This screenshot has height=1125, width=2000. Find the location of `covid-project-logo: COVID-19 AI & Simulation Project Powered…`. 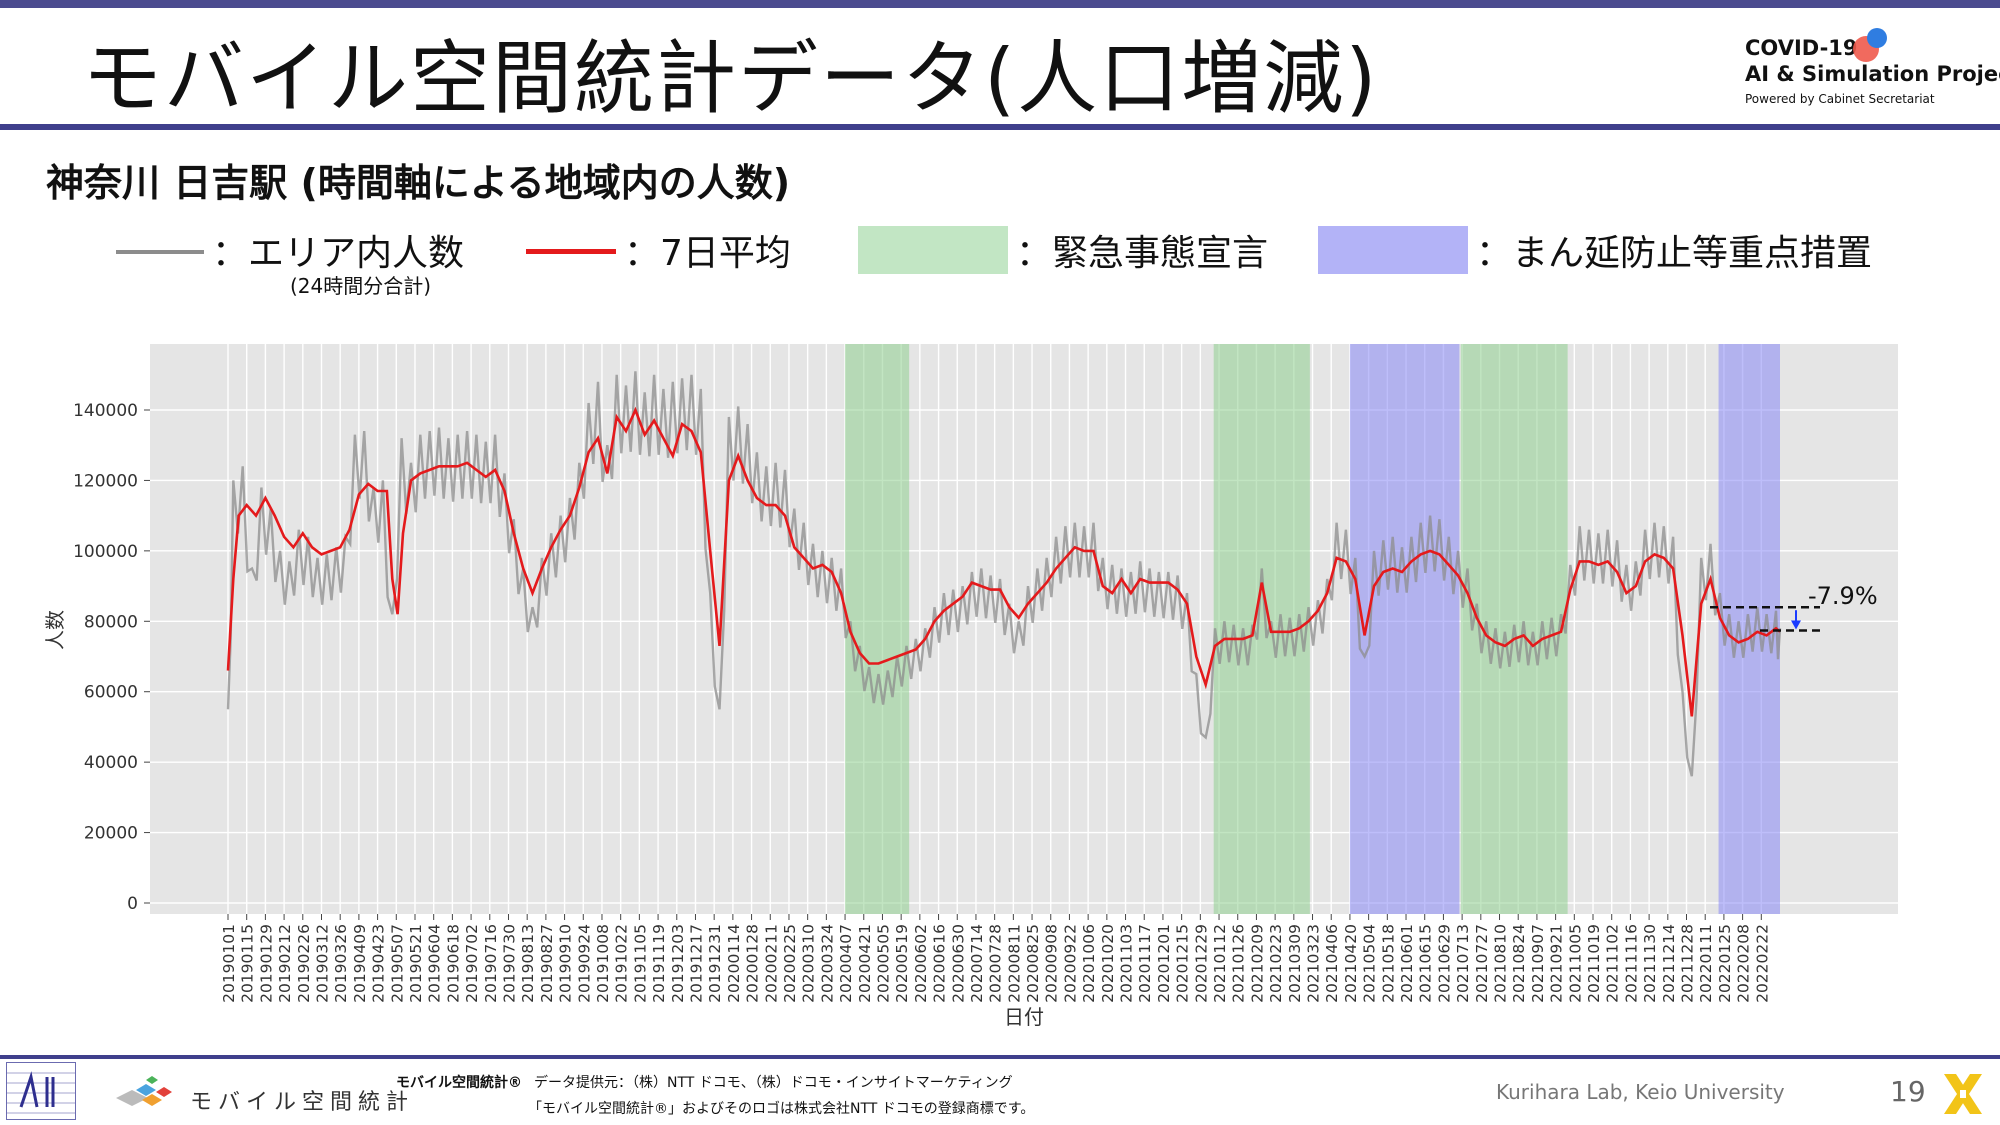

covid-project-logo: COVID-19 AI & Simulation Project Powered… is located at coordinates (1872, 73).